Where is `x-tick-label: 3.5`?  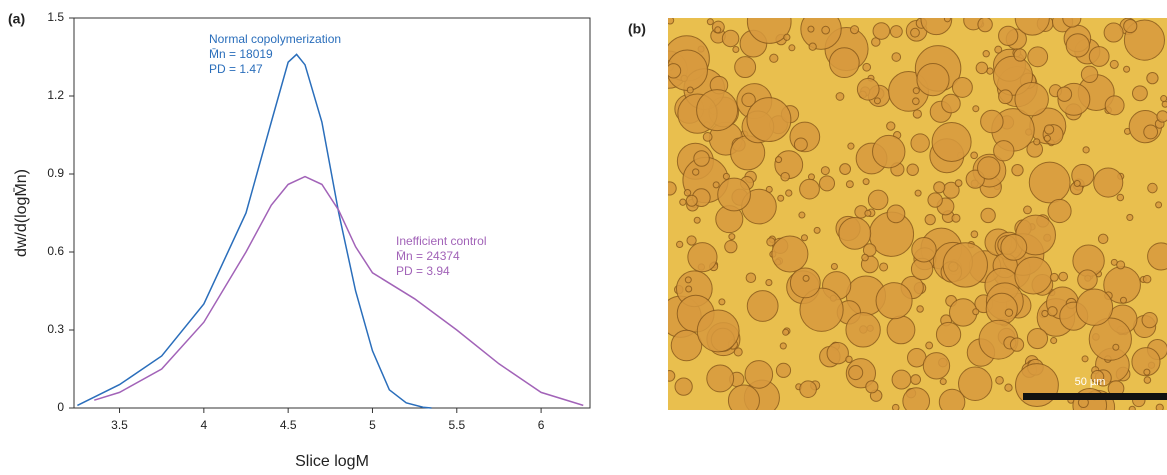 x-tick-label: 3.5 is located at coordinates (119, 425).